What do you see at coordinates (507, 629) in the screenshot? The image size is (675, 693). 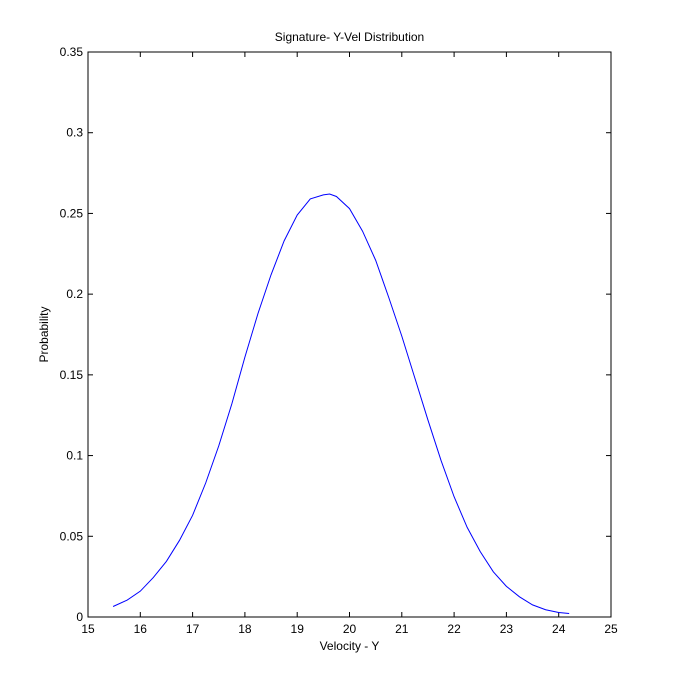 I see `x-tick-label: 23` at bounding box center [507, 629].